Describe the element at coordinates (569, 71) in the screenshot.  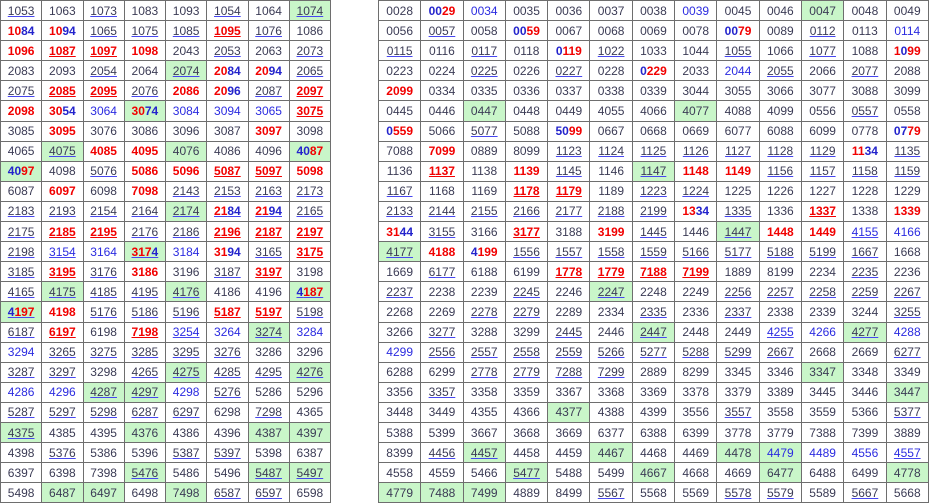
I see `number-cell: 0227` at that location.